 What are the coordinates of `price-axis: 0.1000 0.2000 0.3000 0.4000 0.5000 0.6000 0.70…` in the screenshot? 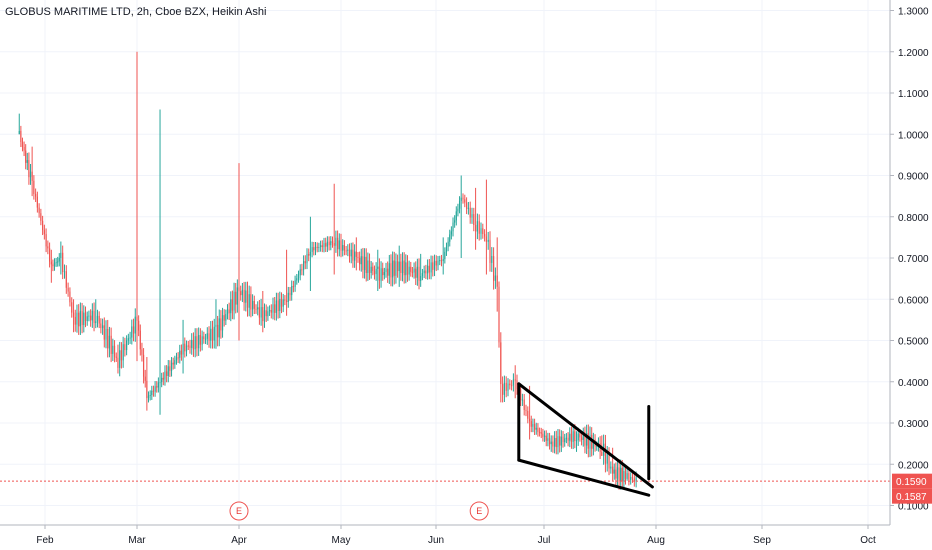 It's located at (910, 275).